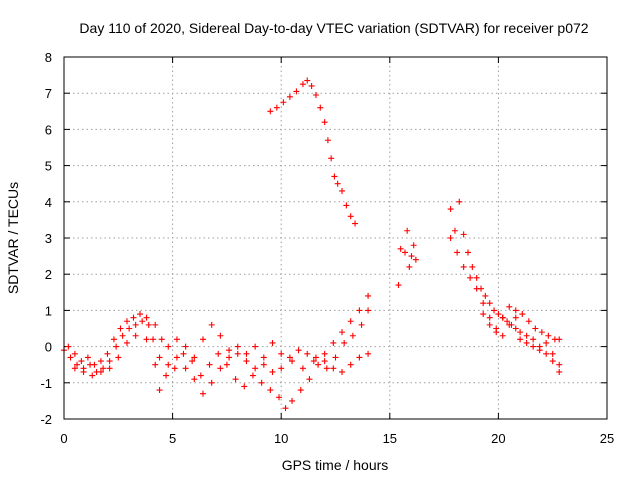 The image size is (640, 480). What do you see at coordinates (46, 419) in the screenshot?
I see `y-tick-label-0: -2` at bounding box center [46, 419].